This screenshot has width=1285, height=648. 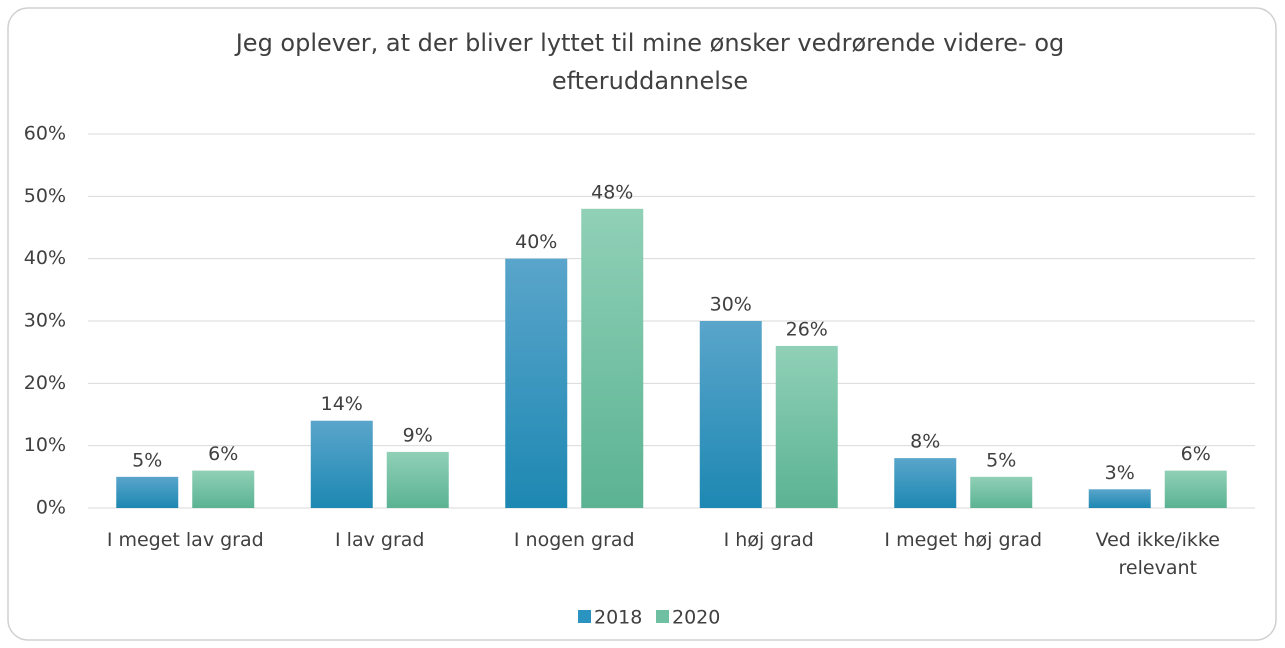 I want to click on x-tick-label: I meget høj grad, so click(x=963, y=540).